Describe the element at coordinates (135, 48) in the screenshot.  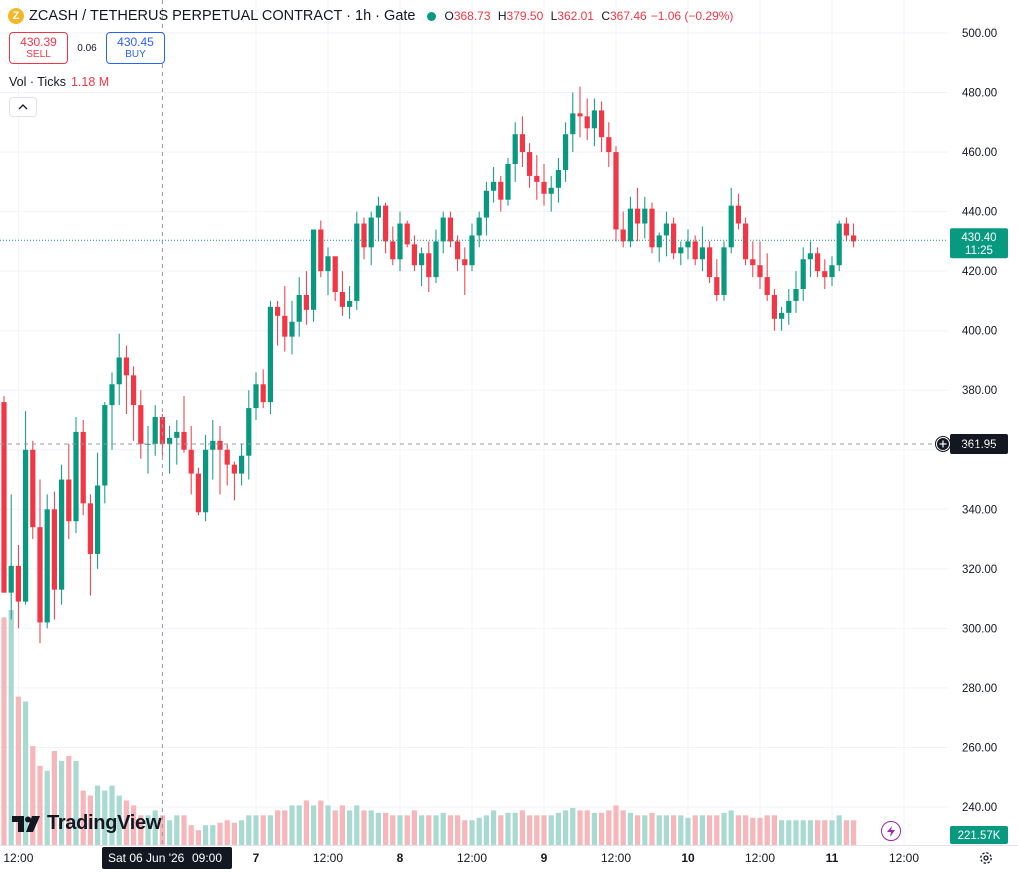
I see `buy-button: 430.45 BUY` at that location.